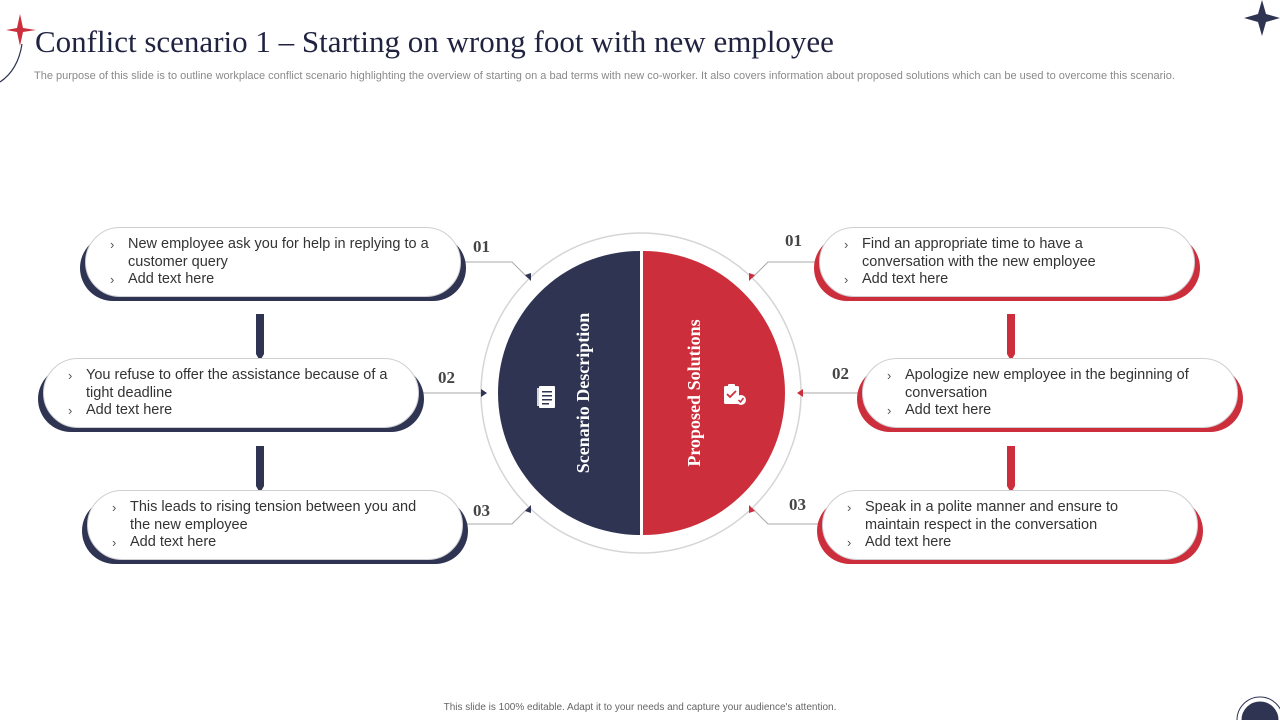  Describe the element at coordinates (569, 393) in the screenshot. I see `scenario-half` at that location.